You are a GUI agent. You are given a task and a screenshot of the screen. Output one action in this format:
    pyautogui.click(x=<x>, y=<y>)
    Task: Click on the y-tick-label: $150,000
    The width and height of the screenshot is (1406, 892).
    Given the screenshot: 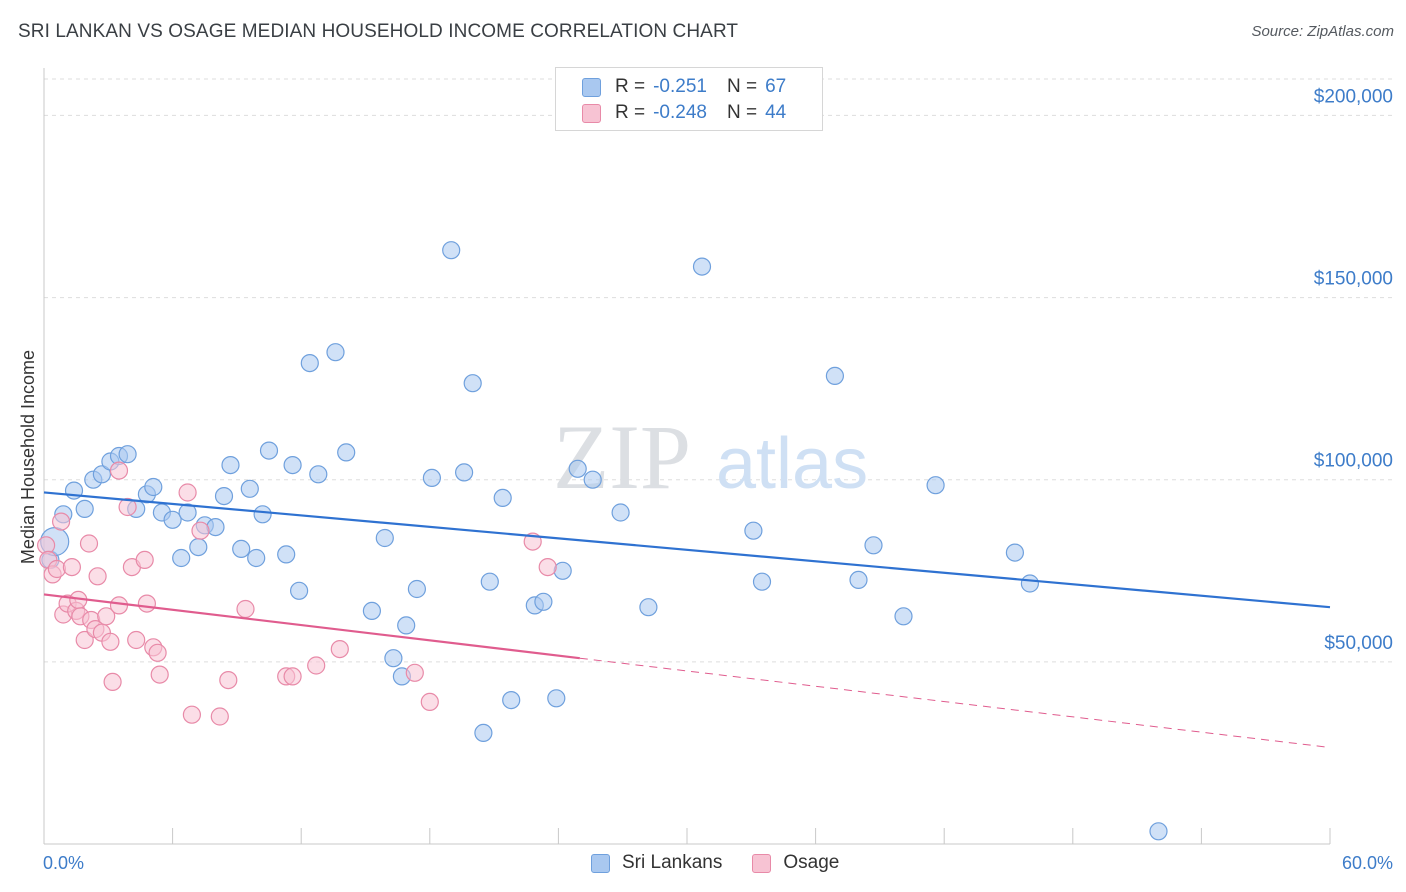 What is the action you would take?
    pyautogui.click(x=1353, y=279)
    